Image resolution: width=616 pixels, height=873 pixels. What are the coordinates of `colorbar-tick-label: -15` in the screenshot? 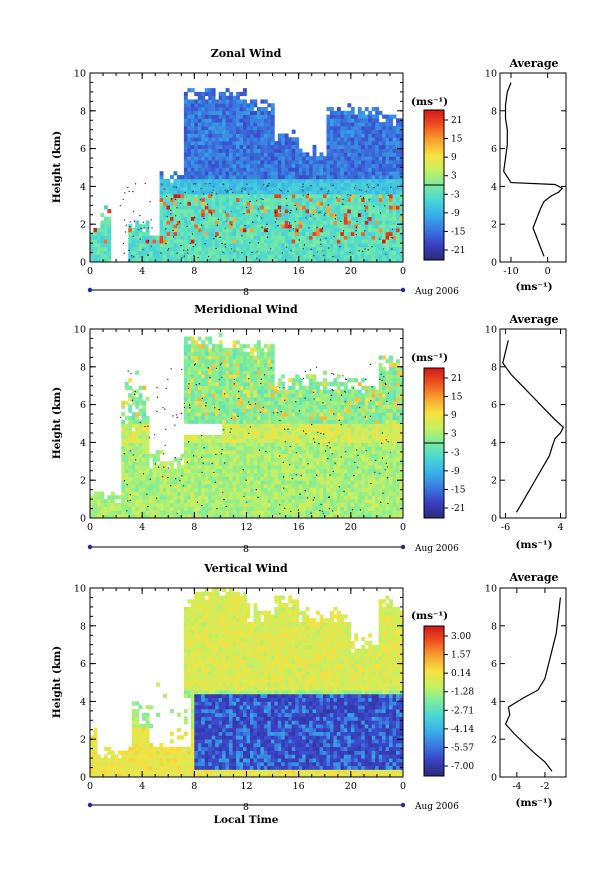 It's located at (458, 232).